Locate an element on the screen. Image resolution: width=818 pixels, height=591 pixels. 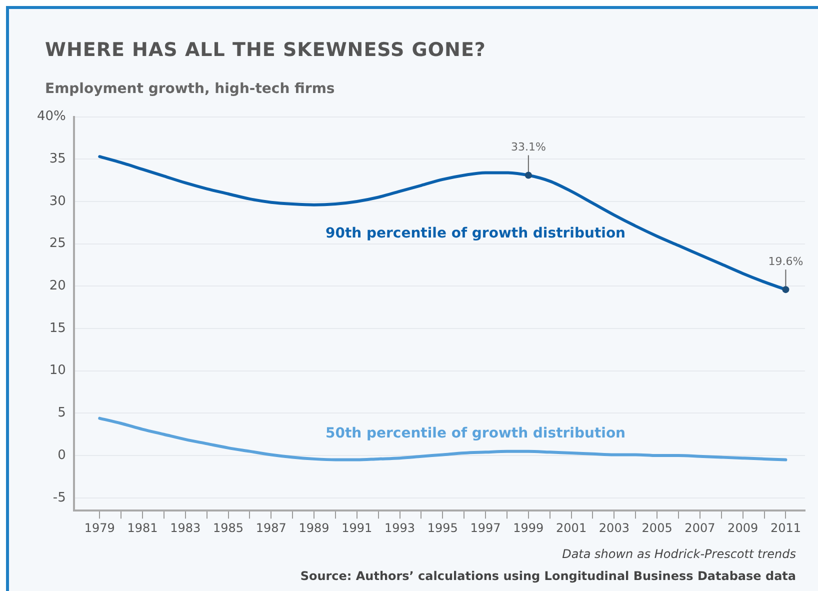
text: Data shown as Hodrick-Prescott trends is located at coordinates (679, 554).